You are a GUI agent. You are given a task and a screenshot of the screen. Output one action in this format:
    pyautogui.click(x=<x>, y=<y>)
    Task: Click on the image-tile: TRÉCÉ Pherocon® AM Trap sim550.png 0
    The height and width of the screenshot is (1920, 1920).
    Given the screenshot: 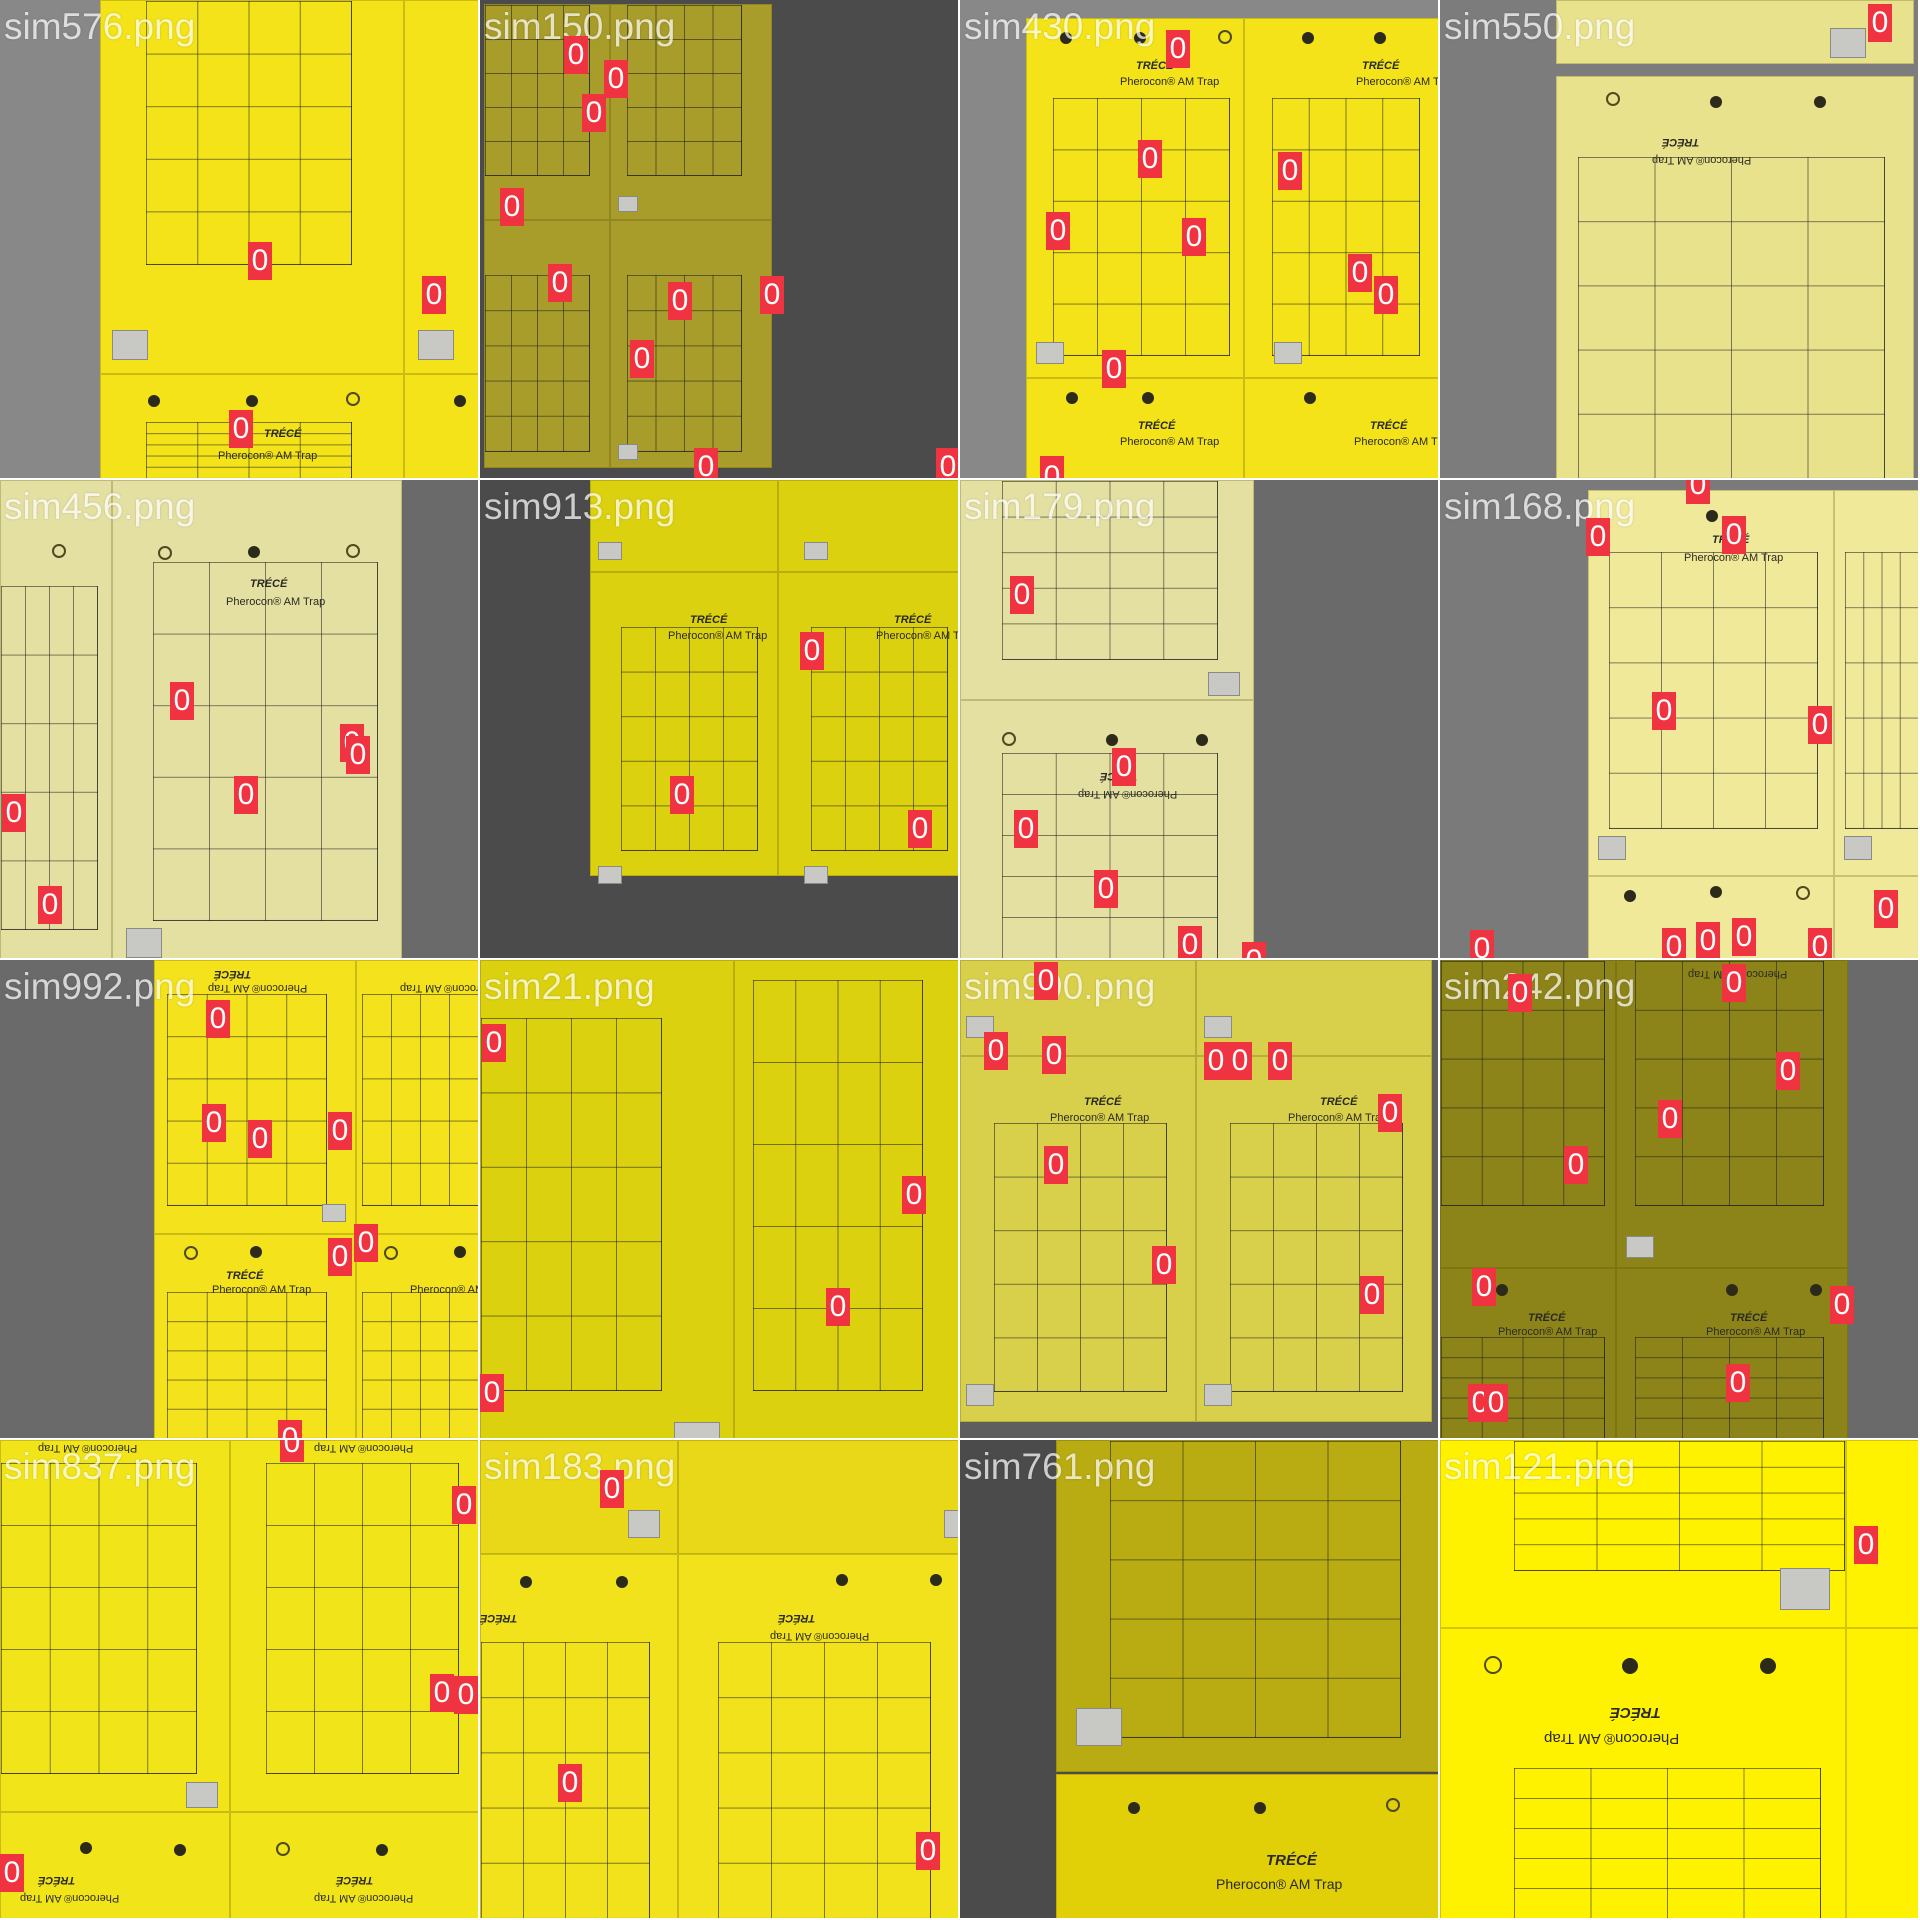 What is the action you would take?
    pyautogui.click(x=1679, y=239)
    